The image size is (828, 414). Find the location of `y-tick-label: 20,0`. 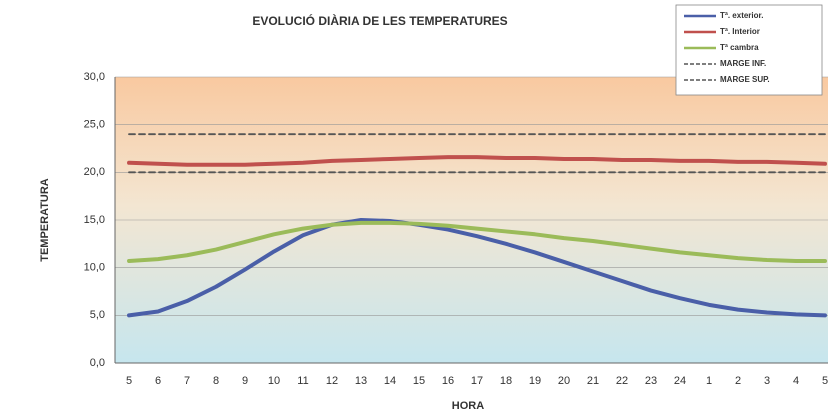

y-tick-label: 20,0 is located at coordinates (94, 172).